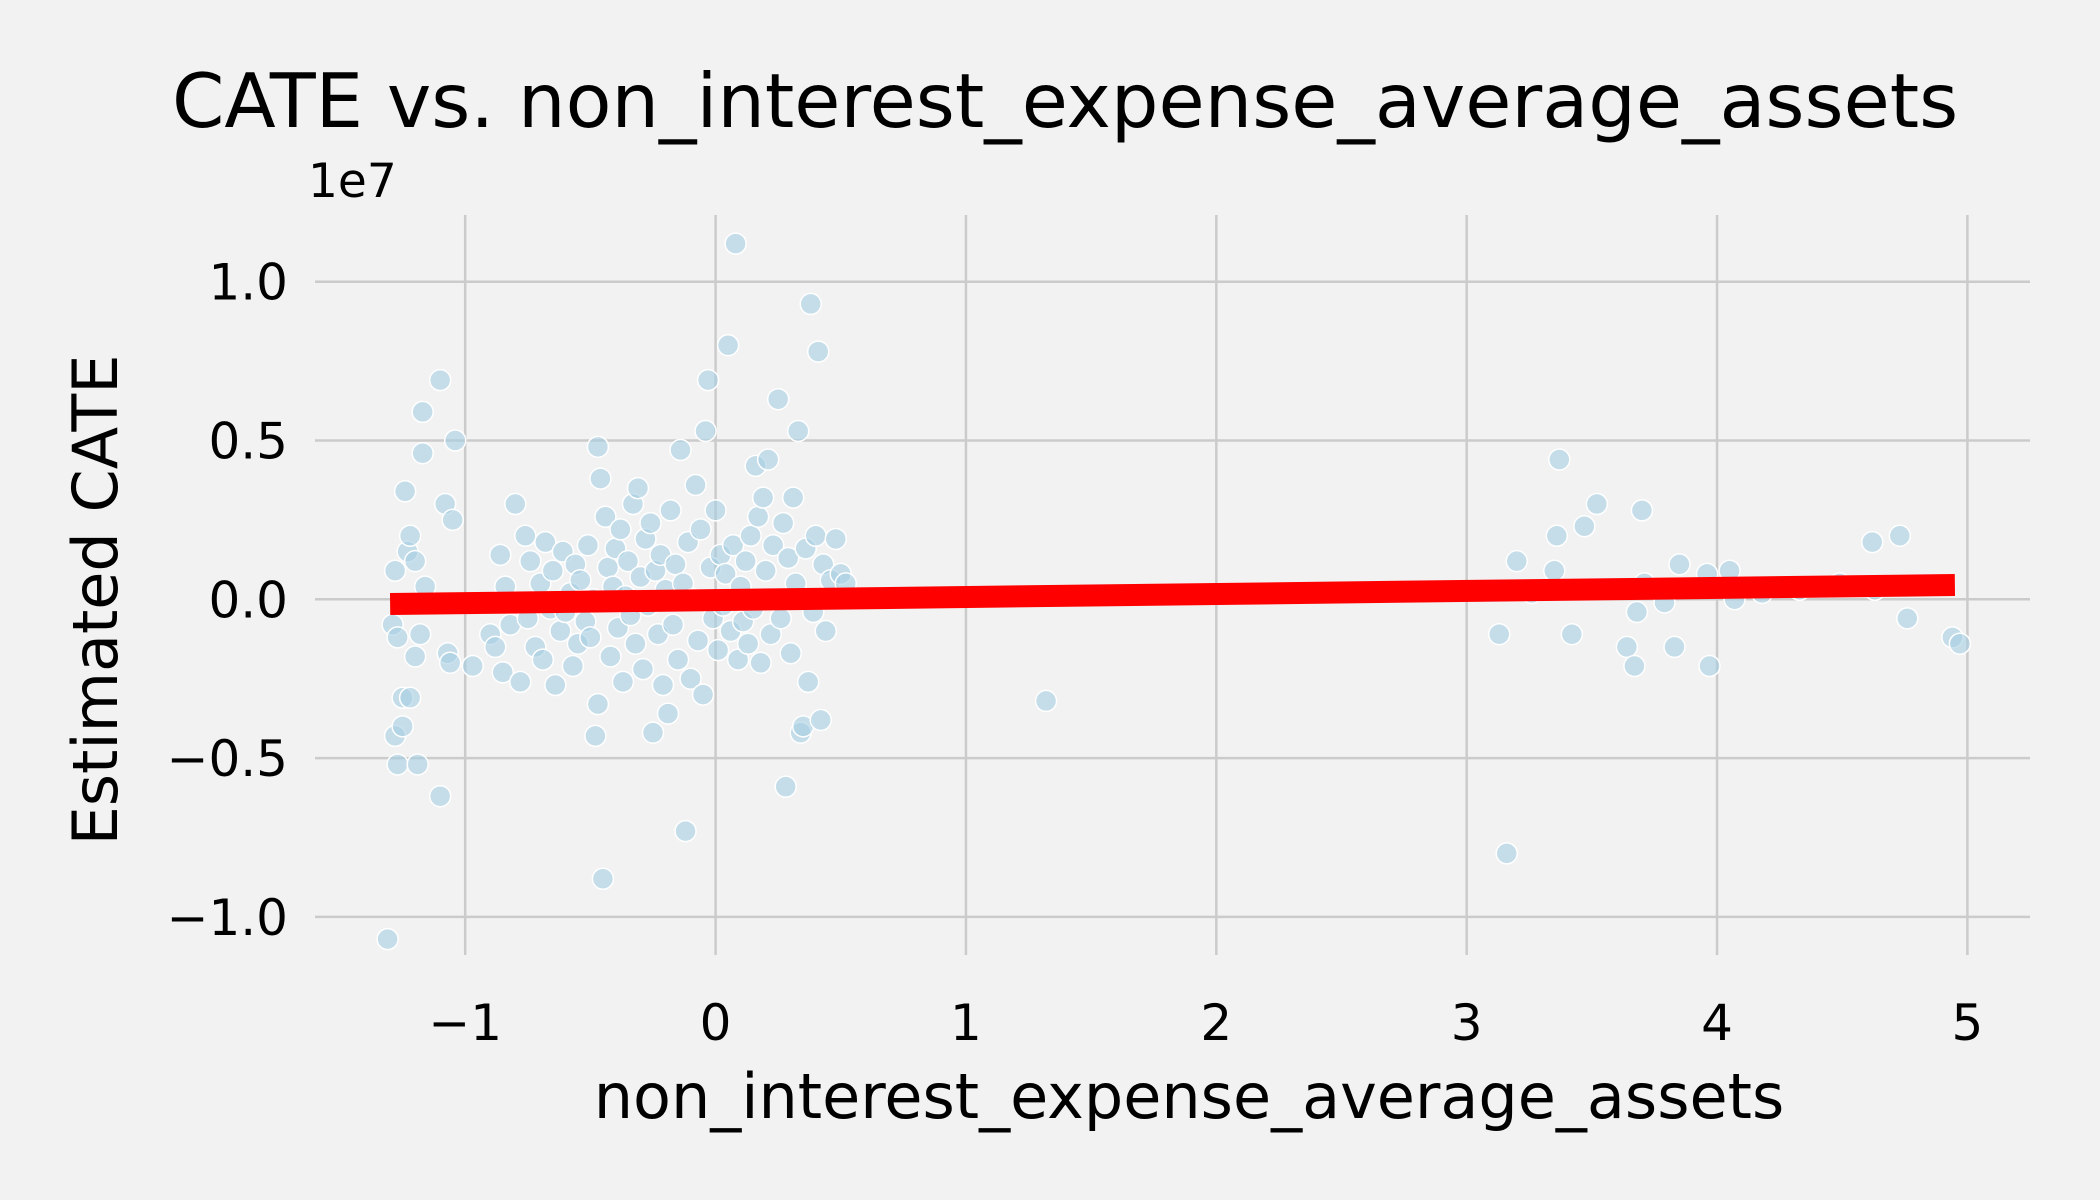 This screenshot has height=1200, width=2100. Describe the element at coordinates (227, 918) in the screenshot. I see `y-tick-label: −1.0` at that location.